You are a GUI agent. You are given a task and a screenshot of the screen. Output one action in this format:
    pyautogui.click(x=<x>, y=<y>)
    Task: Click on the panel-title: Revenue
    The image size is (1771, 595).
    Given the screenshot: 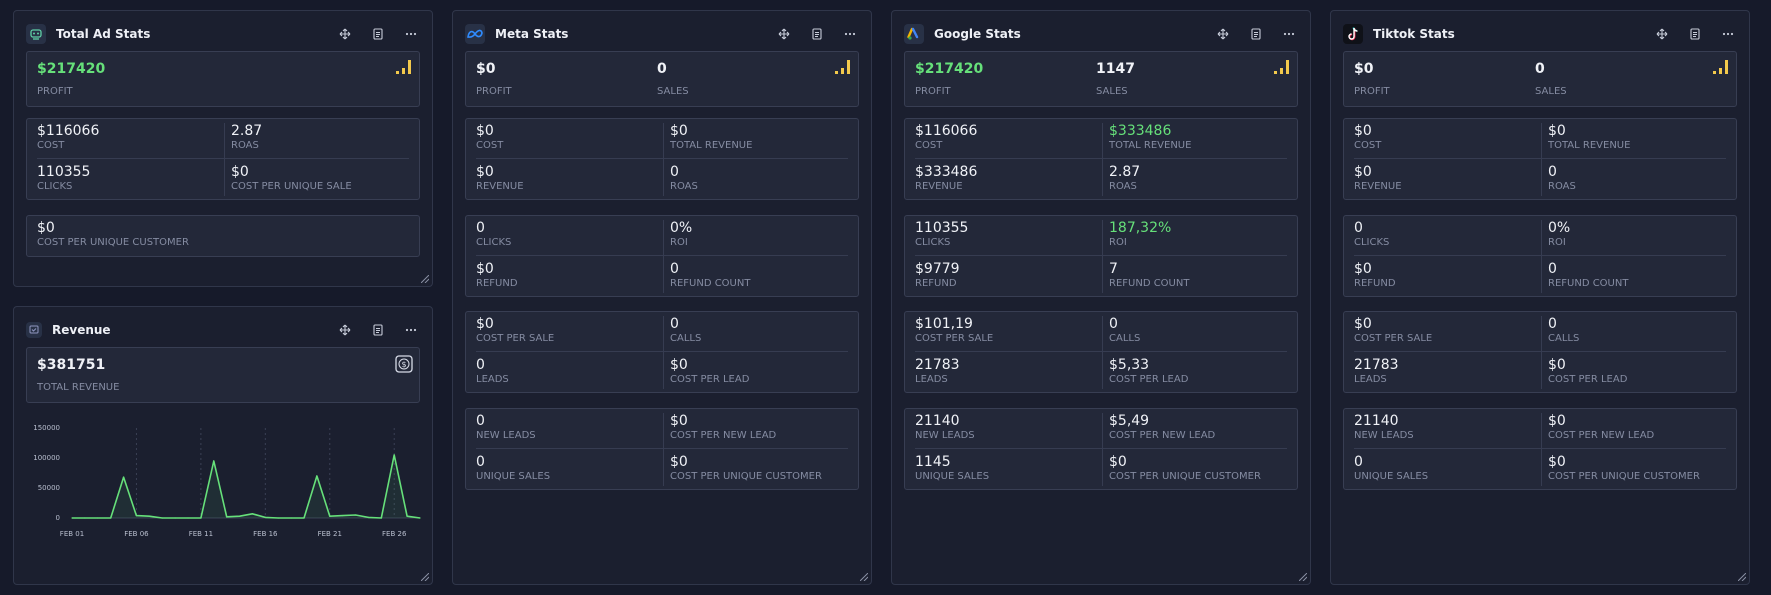 What is the action you would take?
    pyautogui.click(x=81, y=330)
    